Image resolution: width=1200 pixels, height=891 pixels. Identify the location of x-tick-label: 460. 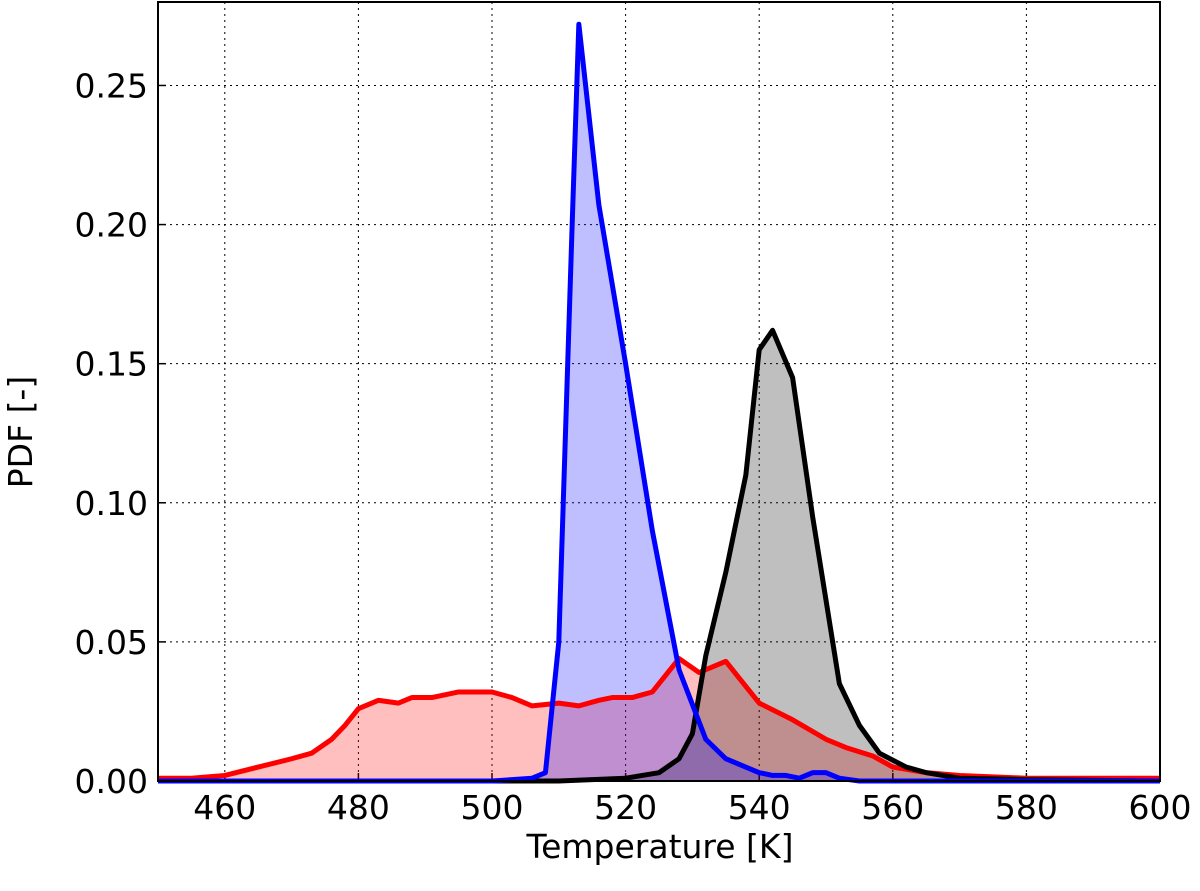
(224, 807).